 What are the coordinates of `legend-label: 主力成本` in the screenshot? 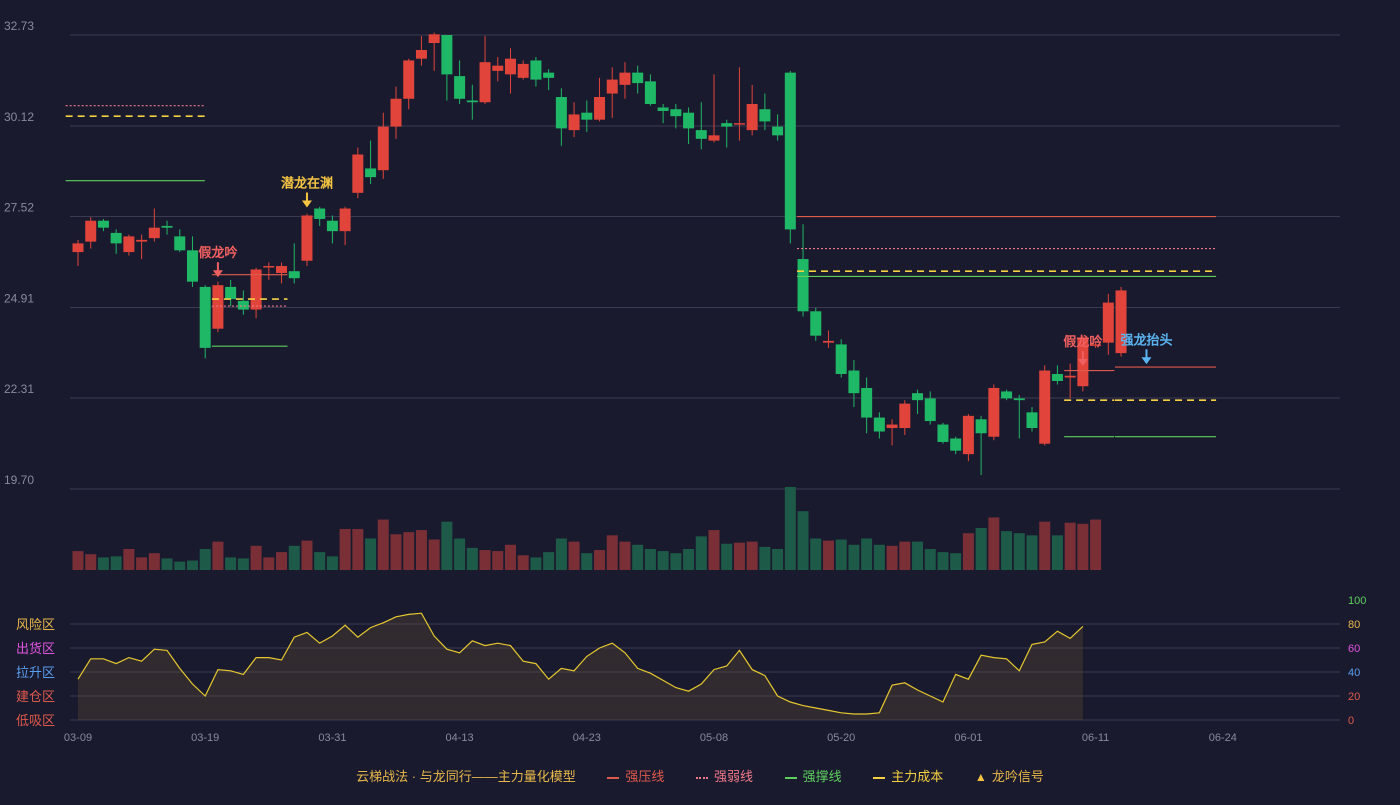 It's located at (917, 776).